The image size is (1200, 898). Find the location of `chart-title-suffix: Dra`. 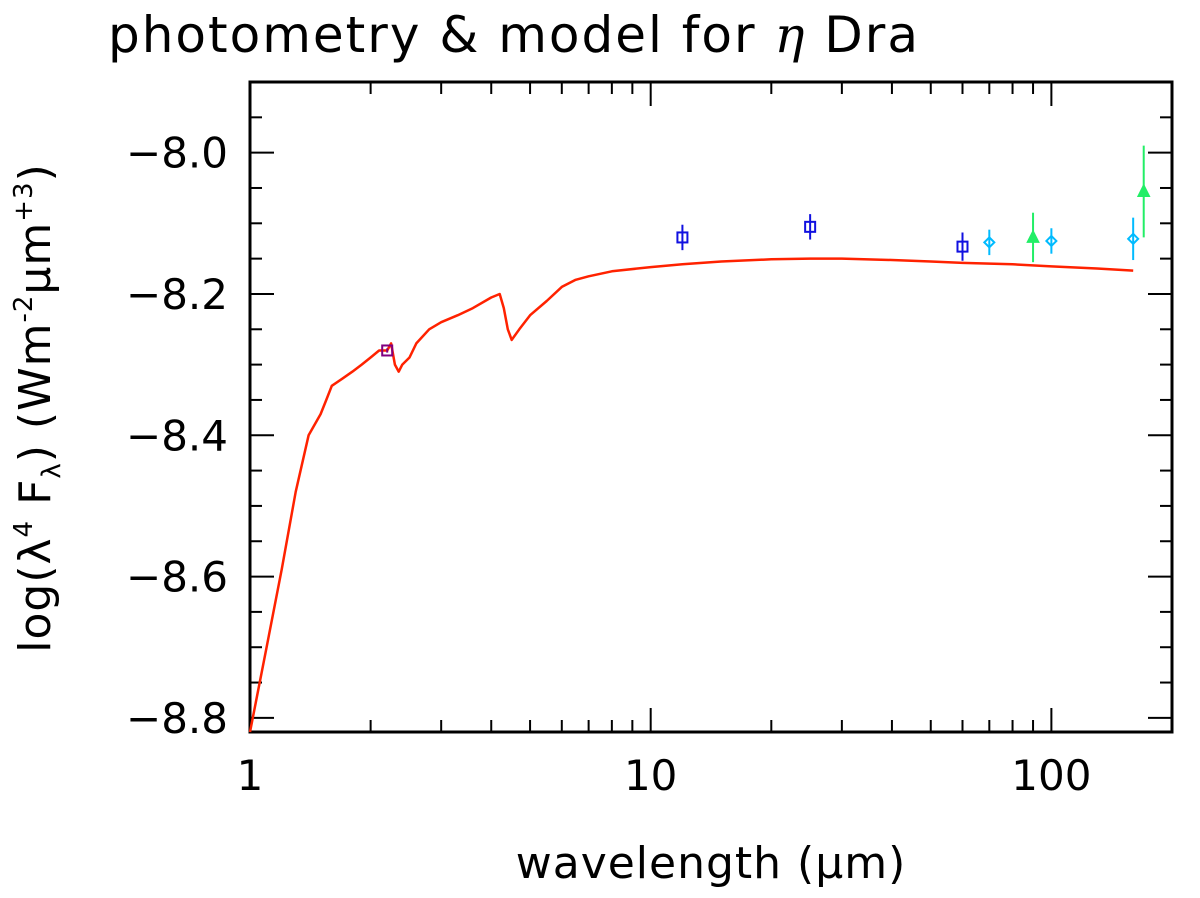

chart-title-suffix: Dra is located at coordinates (863, 35).